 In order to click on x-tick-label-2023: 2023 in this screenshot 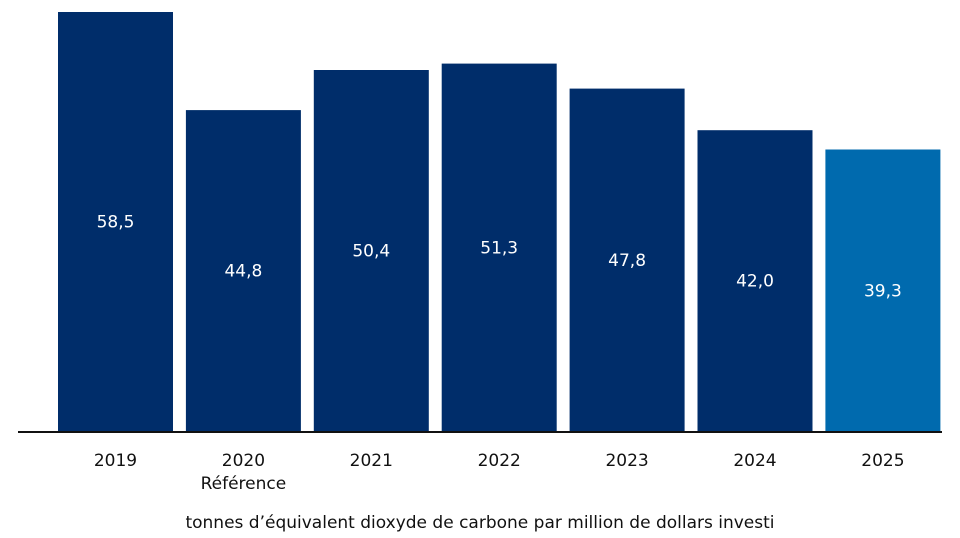, I will do `click(626, 461)`.